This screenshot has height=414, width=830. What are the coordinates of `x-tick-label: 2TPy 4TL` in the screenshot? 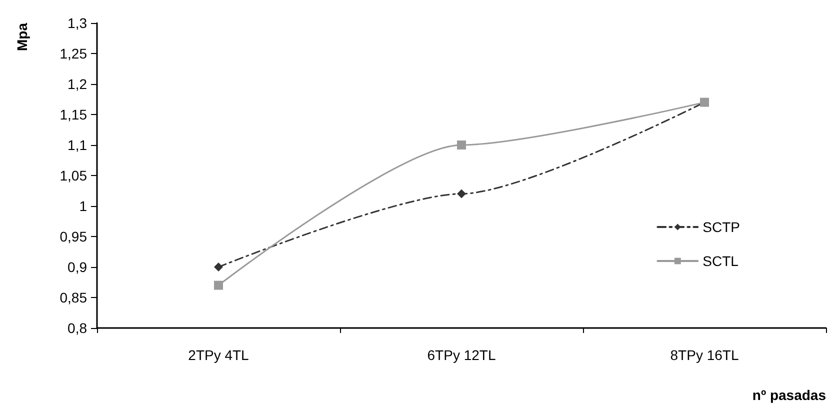 It's located at (219, 355).